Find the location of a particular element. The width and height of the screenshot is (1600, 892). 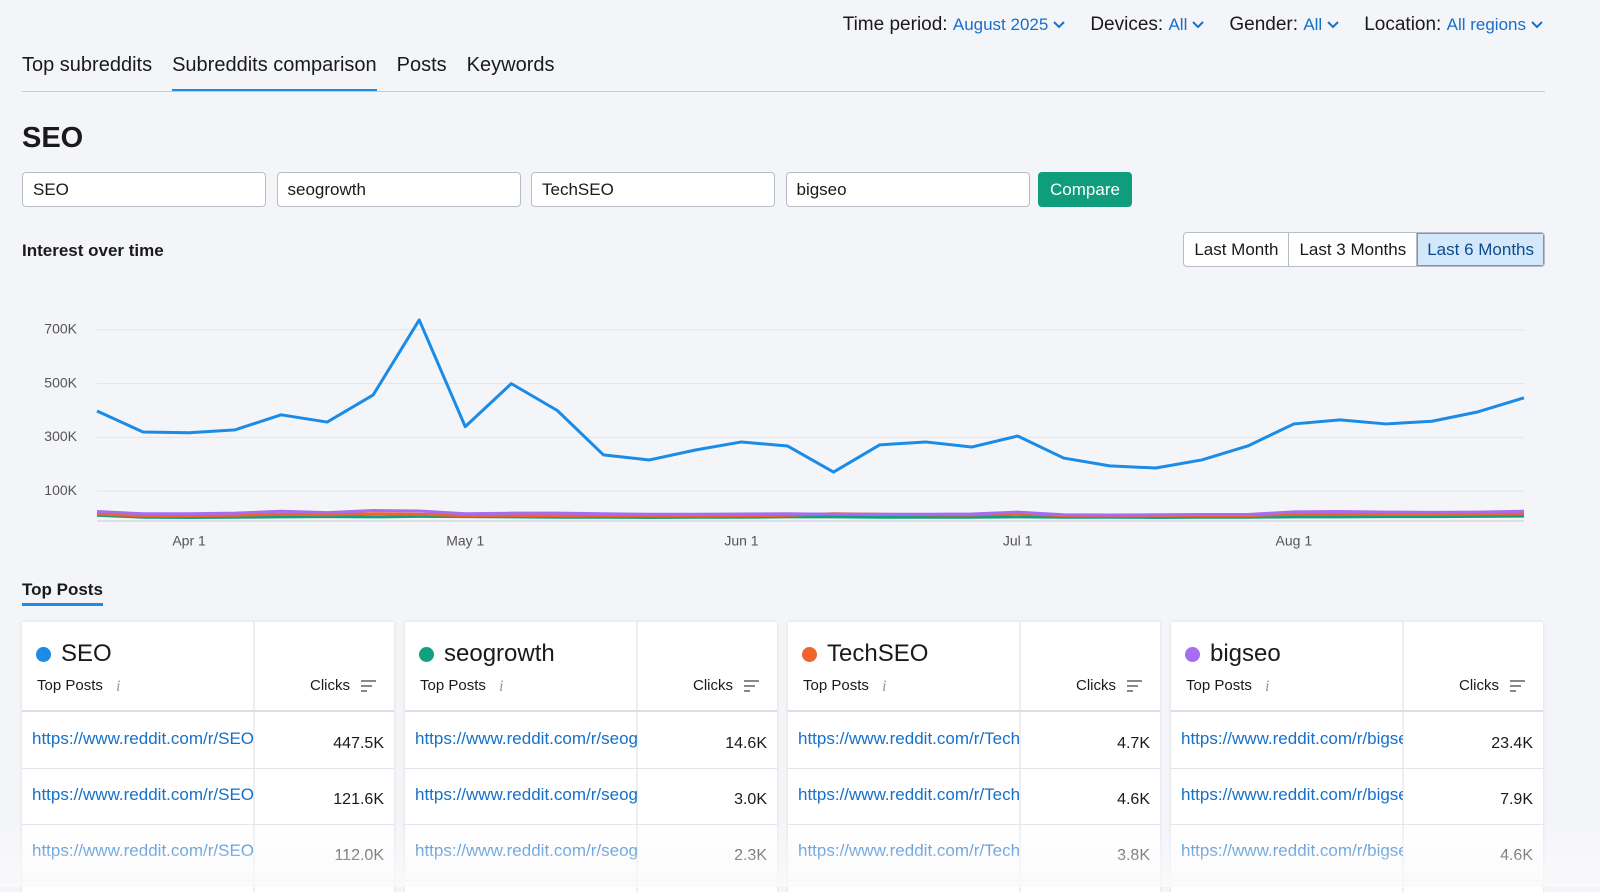

x-tick-label: Jul 1 is located at coordinates (1018, 541).